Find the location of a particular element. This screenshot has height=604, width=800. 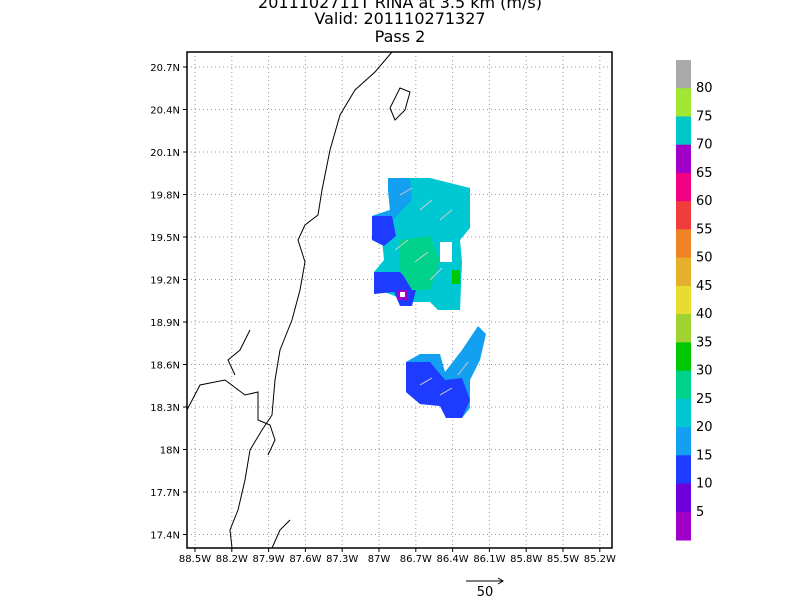

vector-scale-arrowhead is located at coordinates (500, 581).